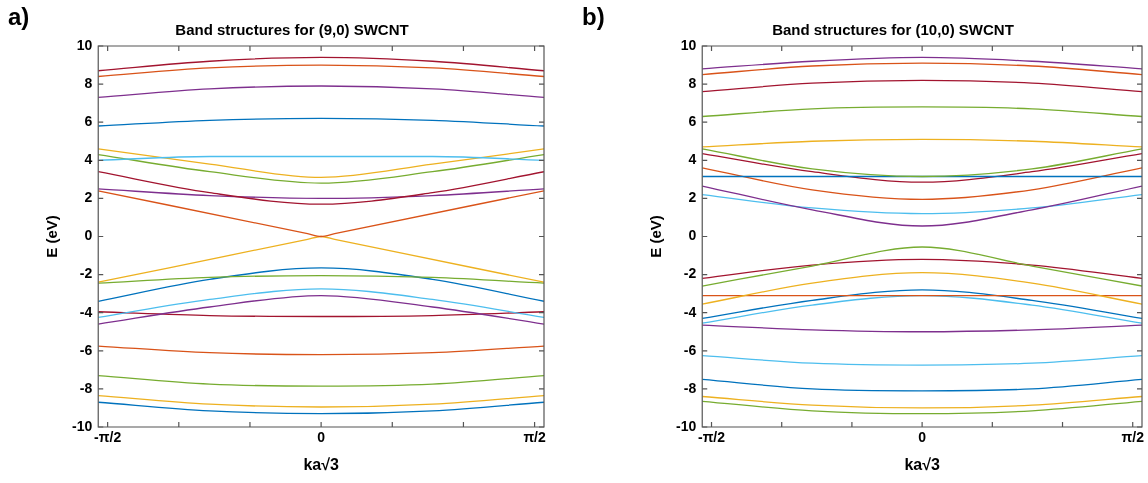  I want to click on text: a), so click(19, 16).